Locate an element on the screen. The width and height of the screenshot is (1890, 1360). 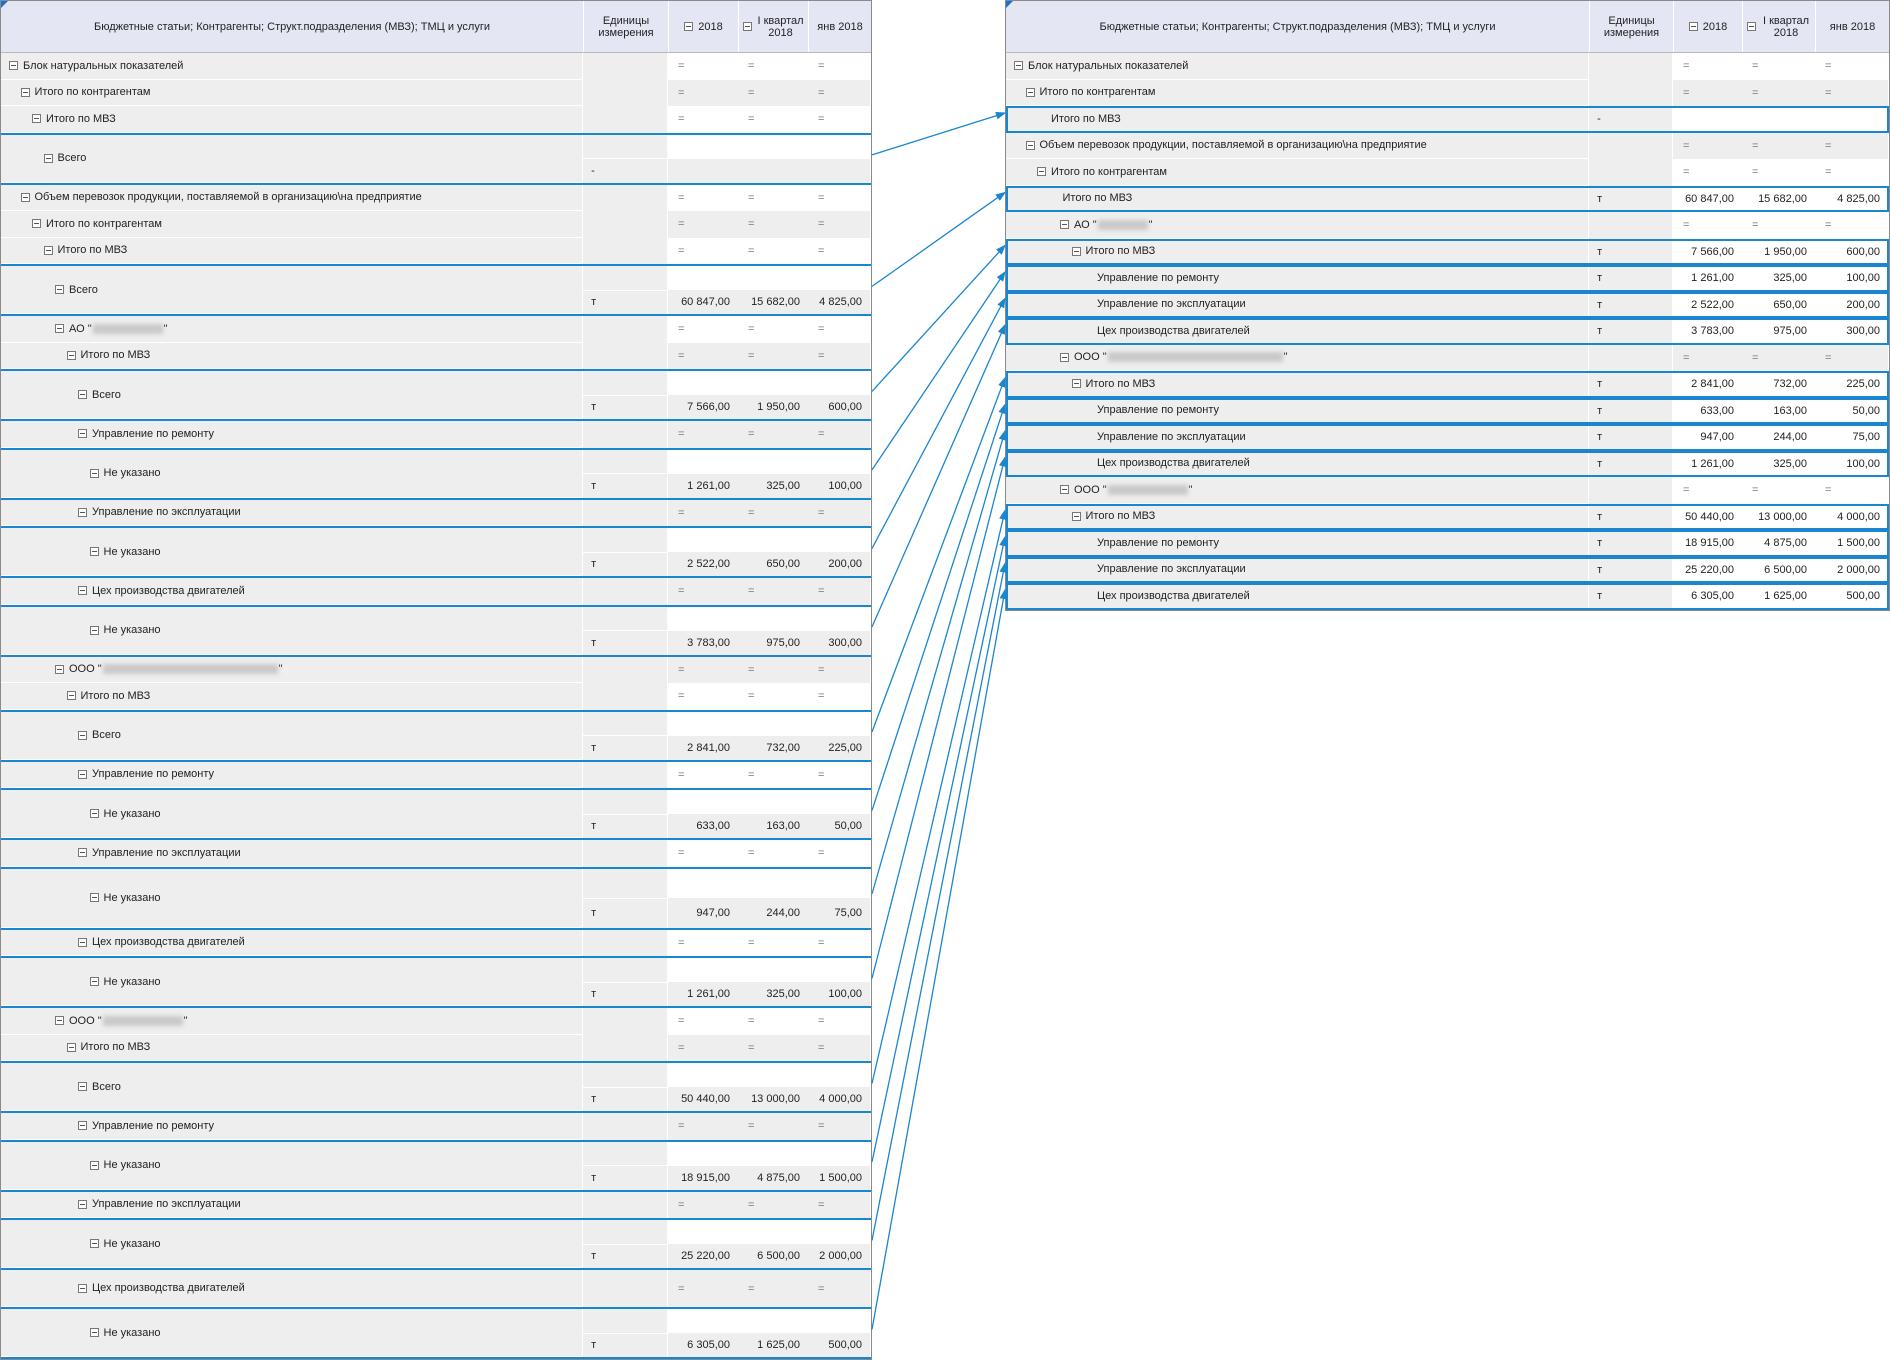
value-cell: 300,00 is located at coordinates (1863, 331).